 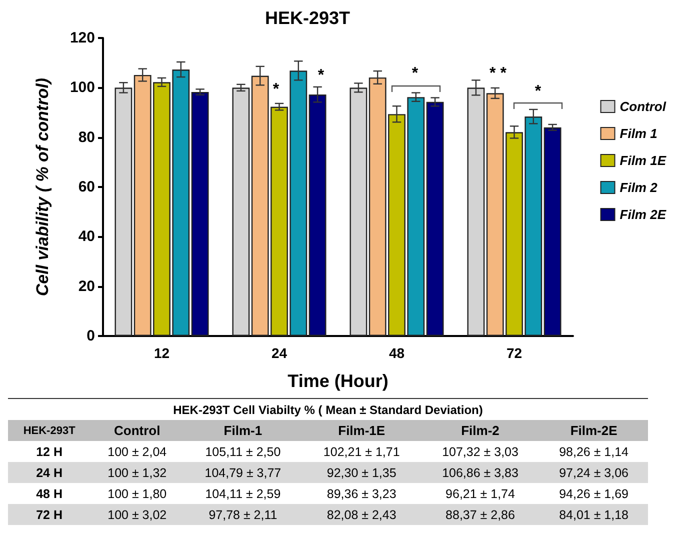 What do you see at coordinates (243, 452) in the screenshot?
I see `text: 105,11 ± 2,50` at bounding box center [243, 452].